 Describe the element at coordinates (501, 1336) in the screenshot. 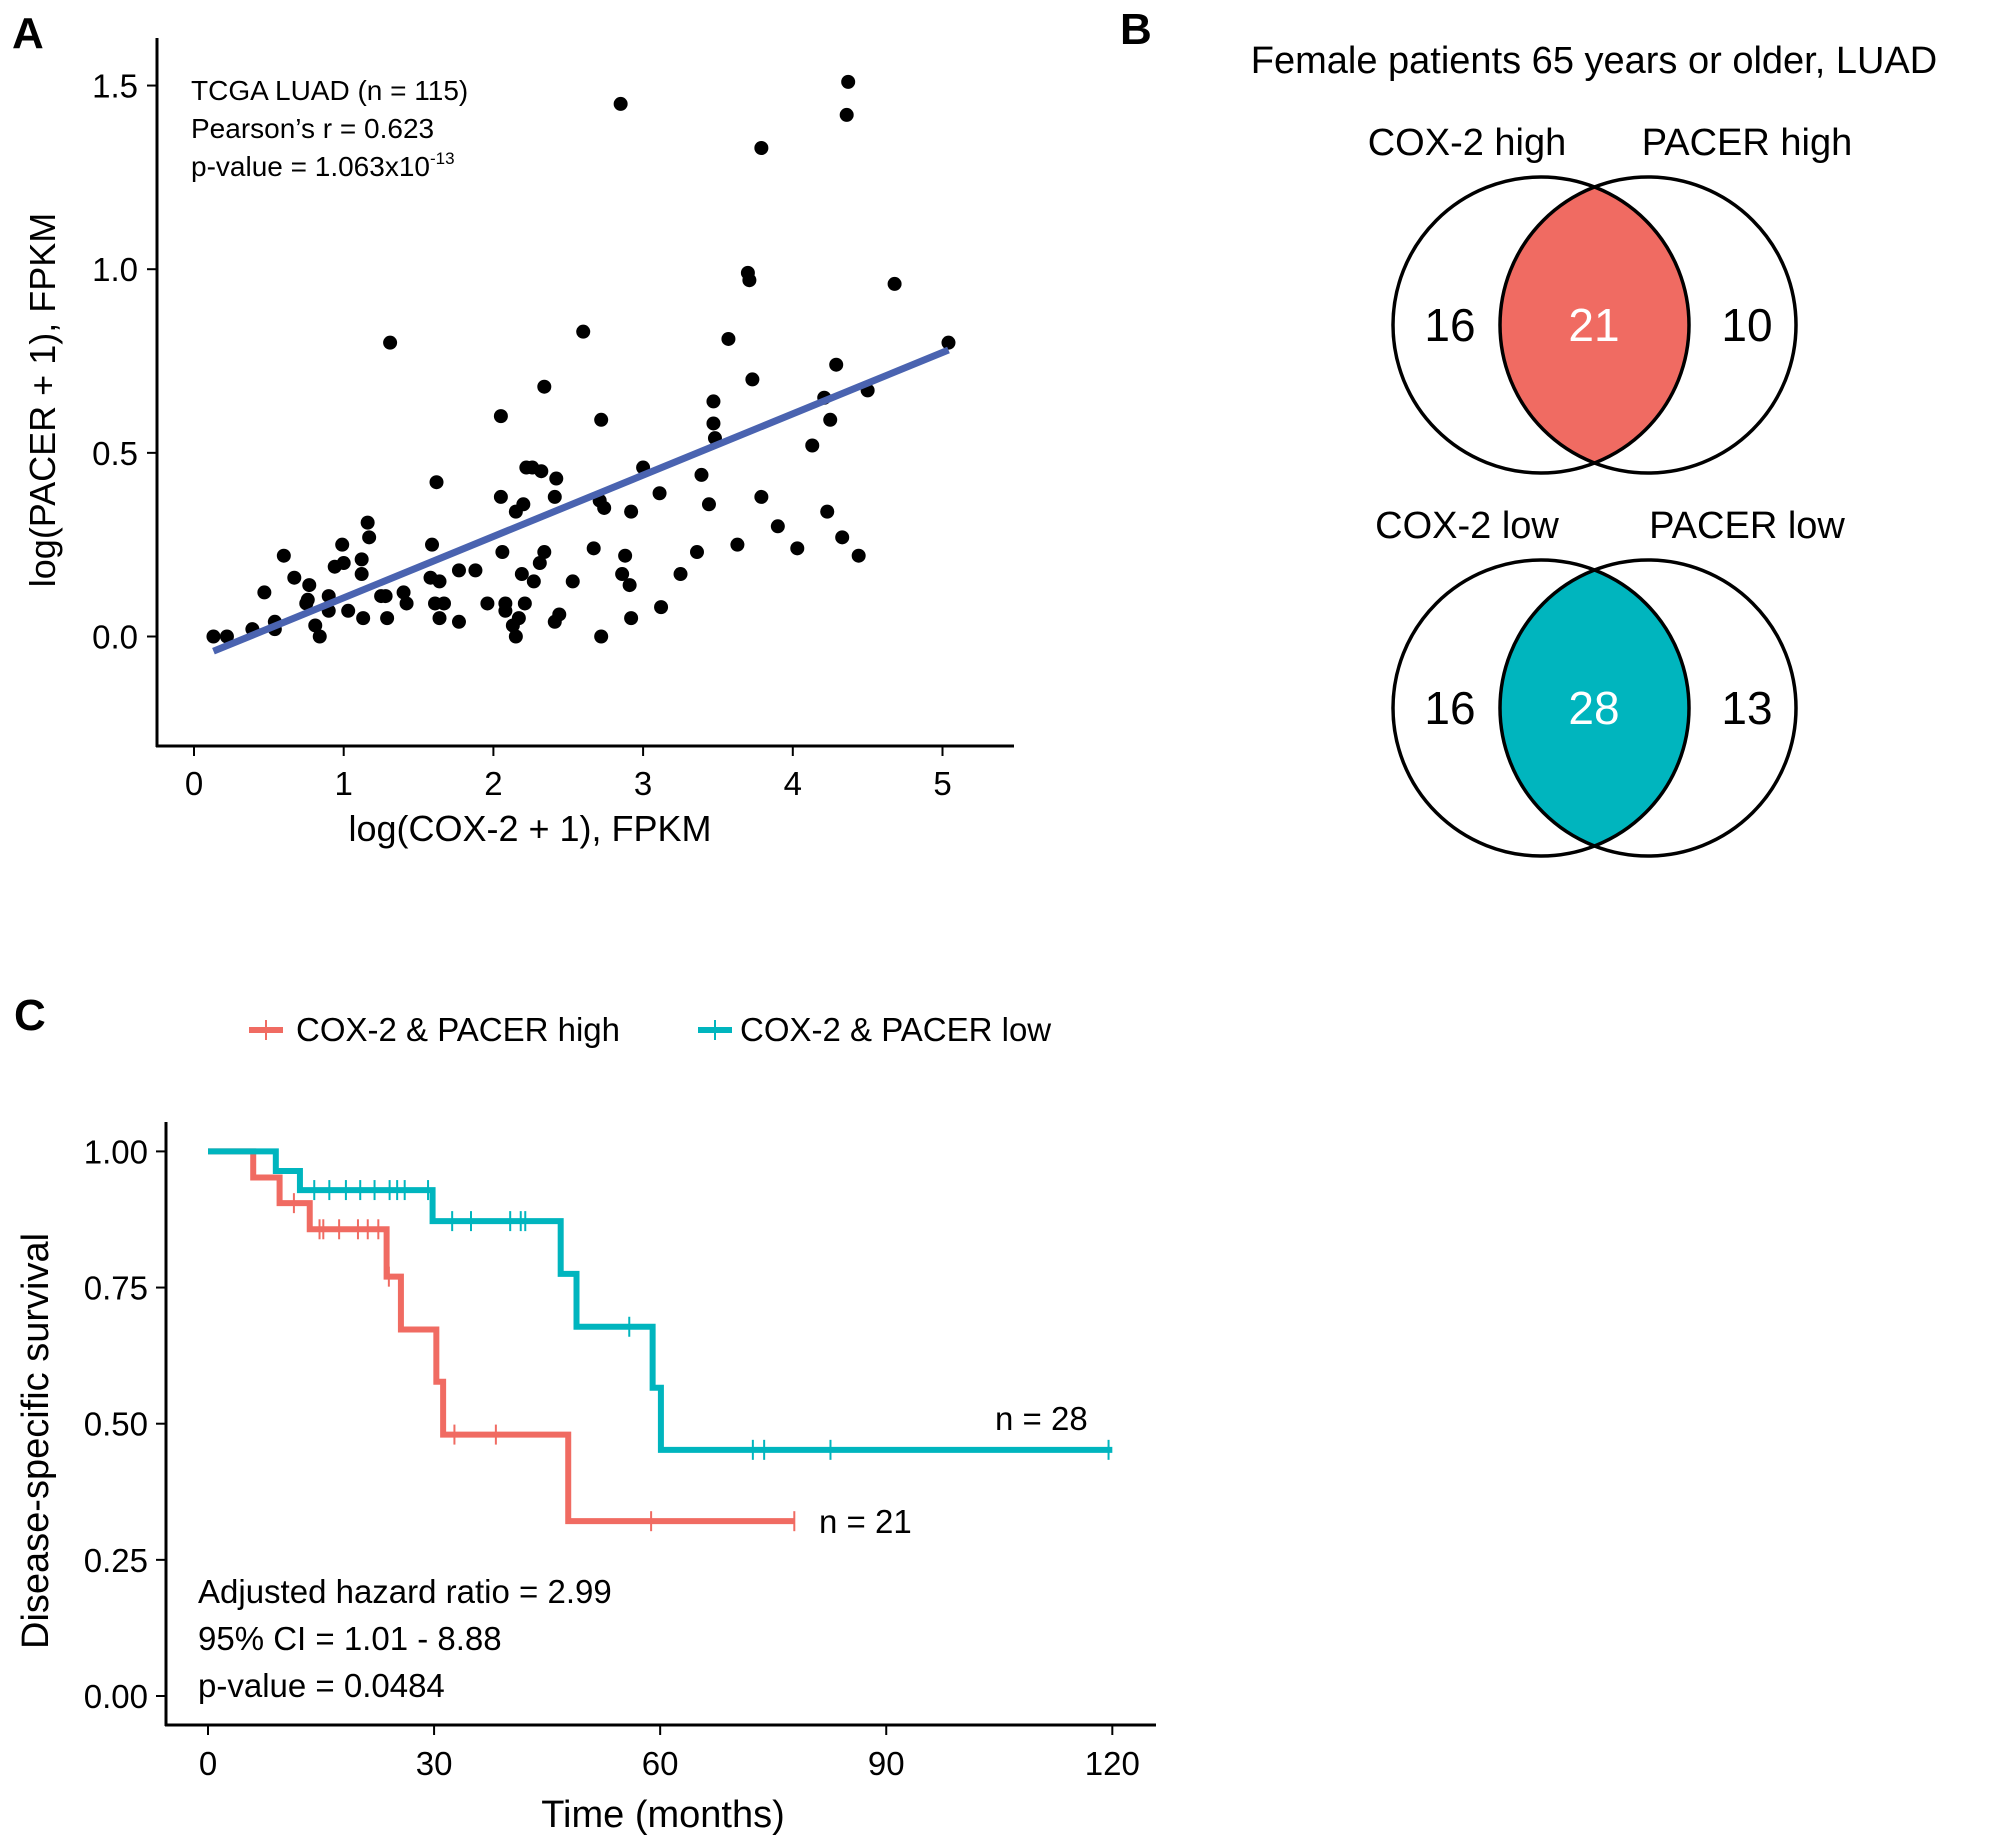

I see `survival-curve-high` at that location.